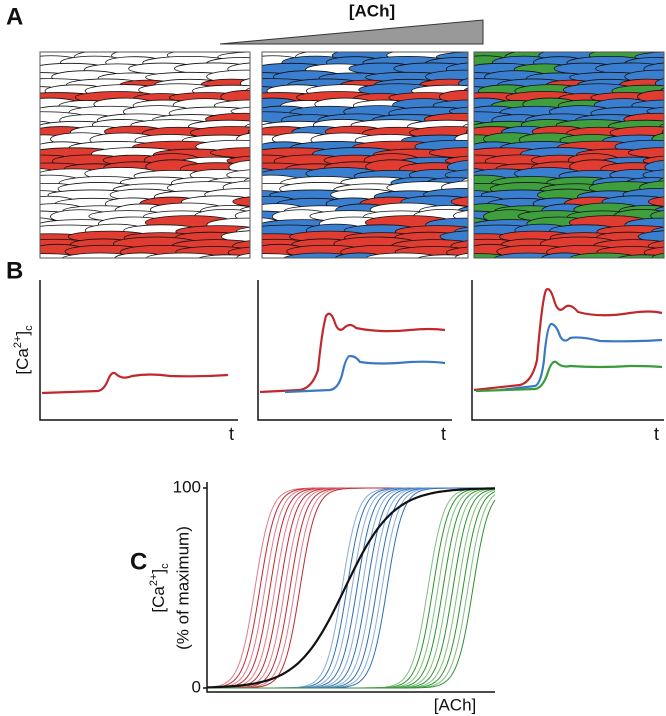 The height and width of the screenshot is (716, 666). What do you see at coordinates (14, 270) in the screenshot?
I see `panel-label: B` at bounding box center [14, 270].